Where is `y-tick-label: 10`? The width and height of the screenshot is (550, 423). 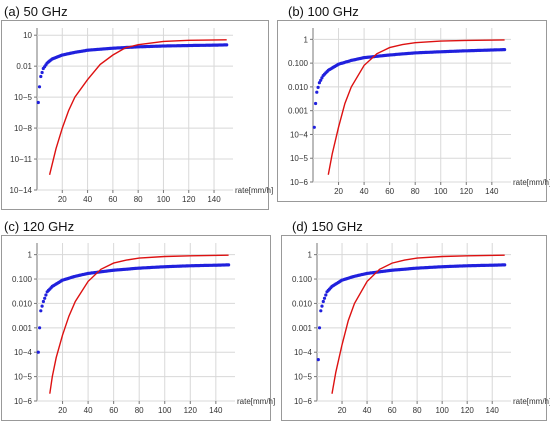 y-tick-label: 10 is located at coordinates (27, 35).